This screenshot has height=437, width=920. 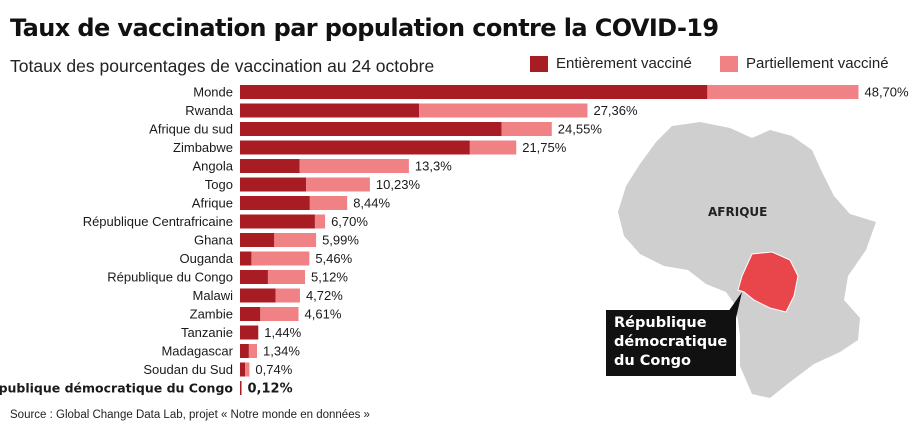 What do you see at coordinates (207, 332) in the screenshot?
I see `category-label: Tanzanie` at bounding box center [207, 332].